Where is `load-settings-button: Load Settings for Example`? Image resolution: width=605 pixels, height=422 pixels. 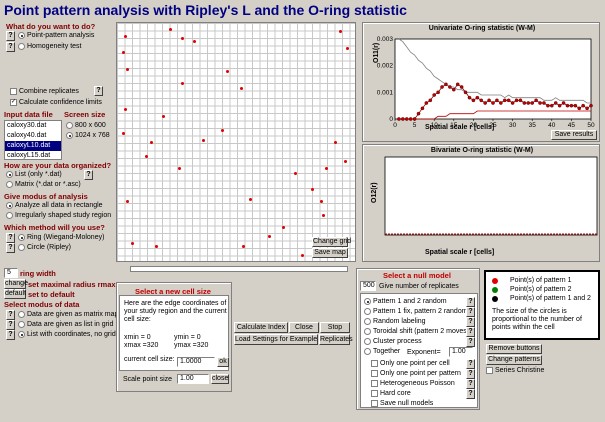 load-settings-button: Load Settings for Example is located at coordinates (276, 339).